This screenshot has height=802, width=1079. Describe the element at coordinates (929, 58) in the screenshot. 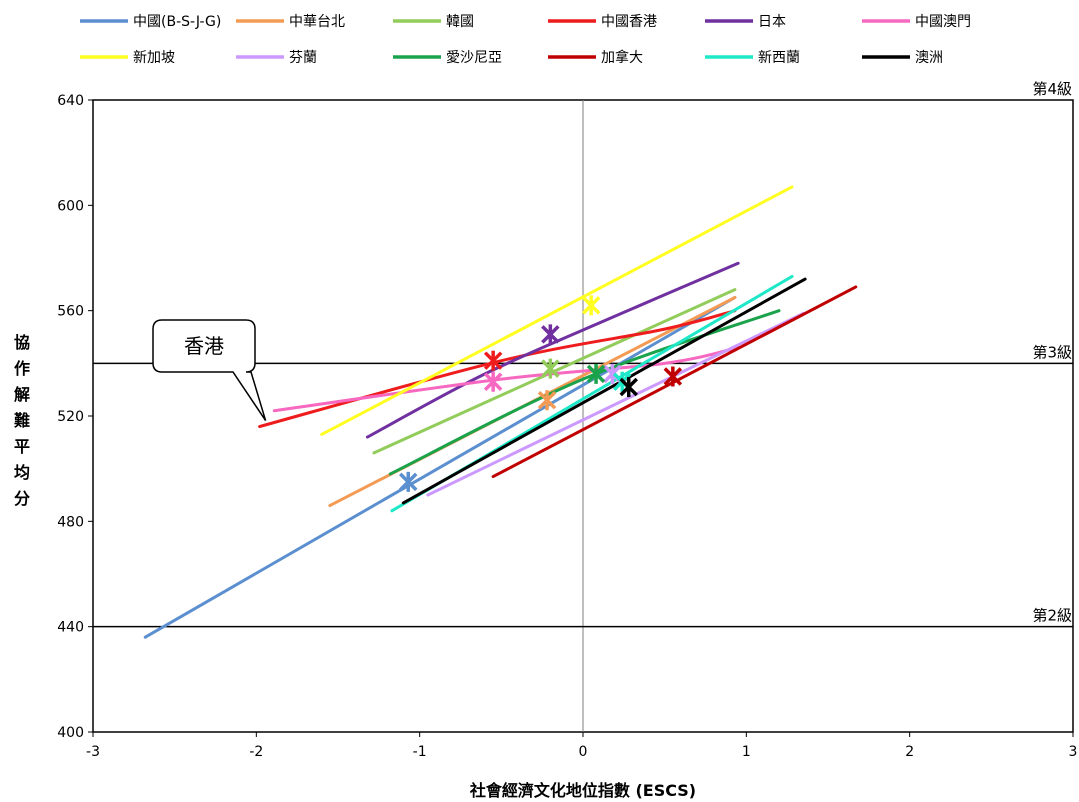

I see `legend-label: 澳洲` at that location.